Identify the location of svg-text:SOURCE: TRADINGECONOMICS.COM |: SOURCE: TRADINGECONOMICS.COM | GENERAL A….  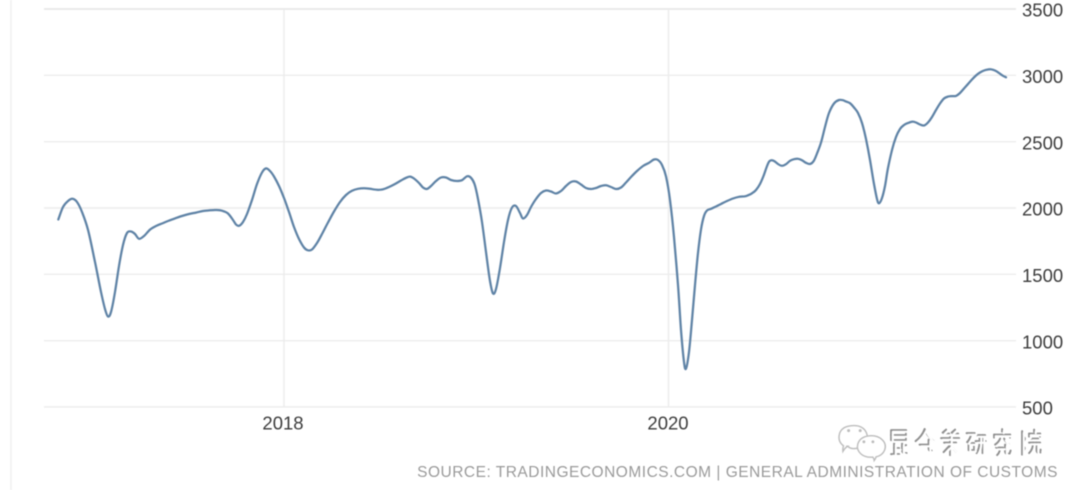
(737, 472).